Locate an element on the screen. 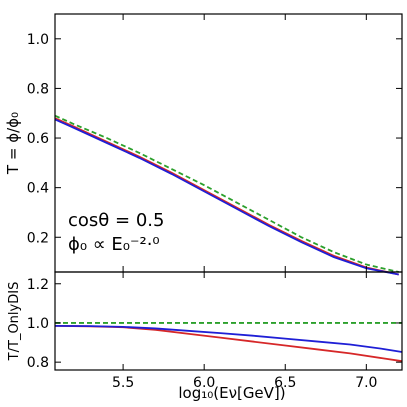 The height and width of the screenshot is (407, 407). main-y-axis-label: T = ϕ/ϕ₀ is located at coordinates (13, 143).